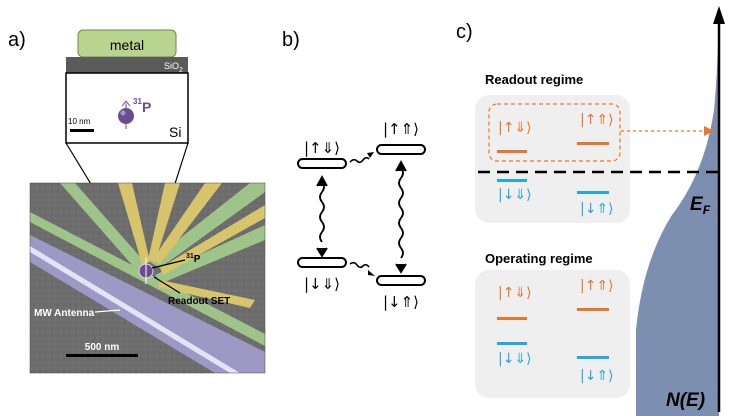 Image resolution: width=748 pixels, height=416 pixels. What do you see at coordinates (512, 151) in the screenshot?
I see `readout-level-up-down` at bounding box center [512, 151].